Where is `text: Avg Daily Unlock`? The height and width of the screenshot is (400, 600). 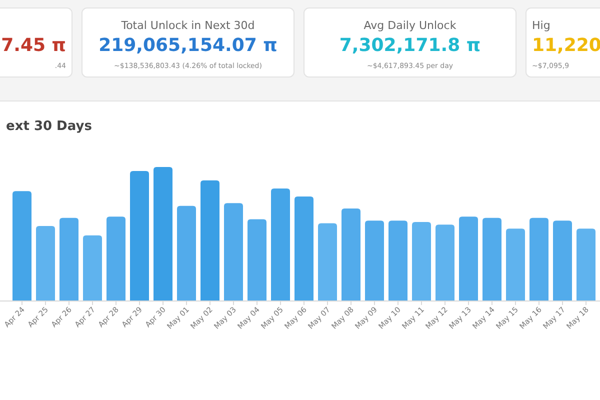
text: Avg Daily Unlock is located at coordinates (410, 25).